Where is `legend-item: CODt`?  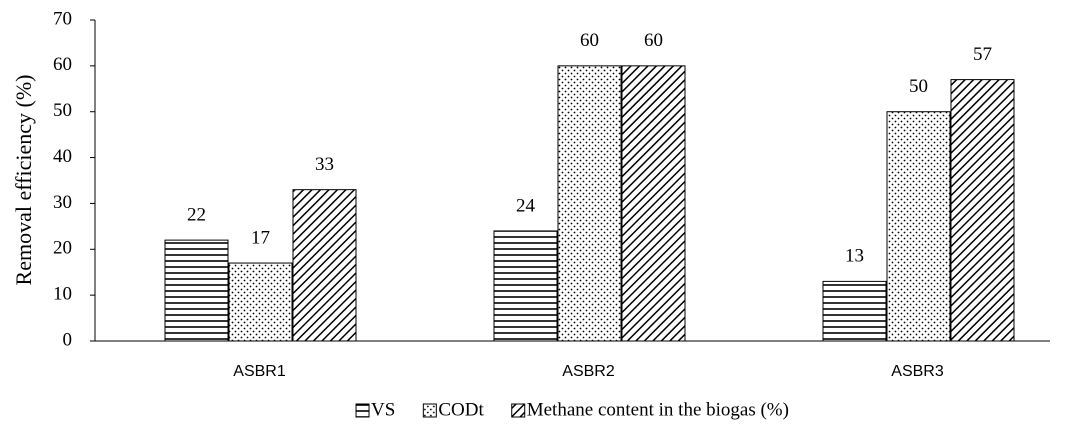 legend-item: CODt is located at coordinates (453, 409).